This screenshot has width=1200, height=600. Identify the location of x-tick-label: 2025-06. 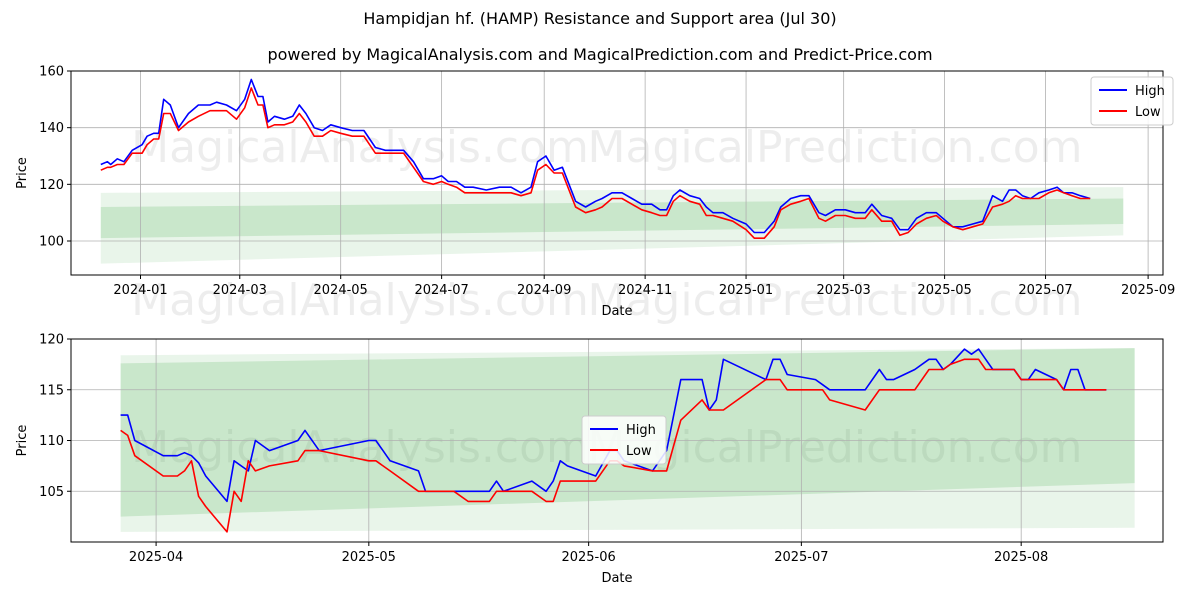
(588, 557).